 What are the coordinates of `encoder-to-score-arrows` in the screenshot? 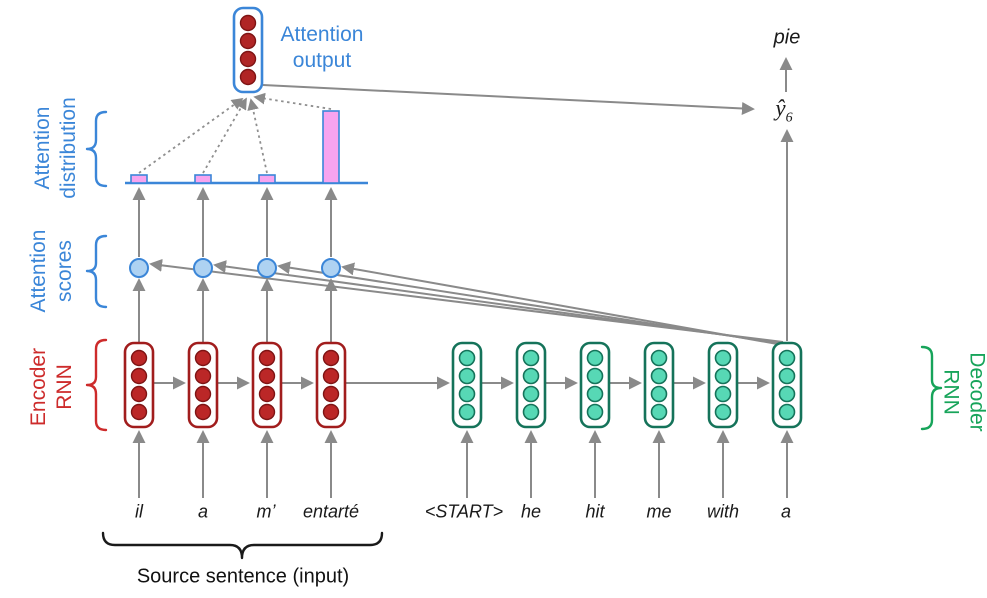 It's located at (235, 310).